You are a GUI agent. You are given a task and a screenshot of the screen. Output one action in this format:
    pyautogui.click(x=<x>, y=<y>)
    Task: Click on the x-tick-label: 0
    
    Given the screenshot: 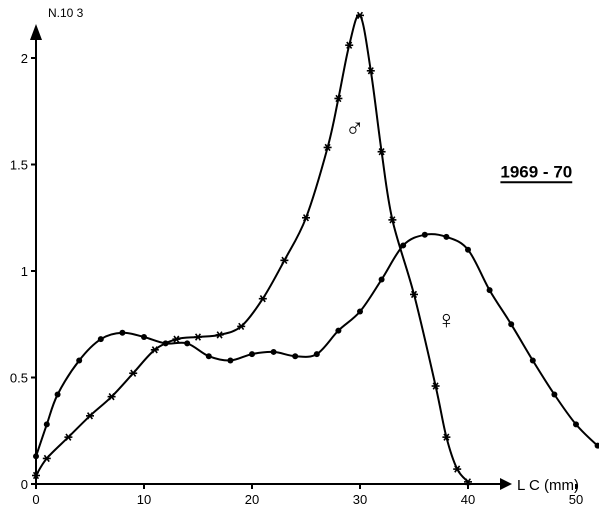 What is the action you would take?
    pyautogui.click(x=35, y=499)
    